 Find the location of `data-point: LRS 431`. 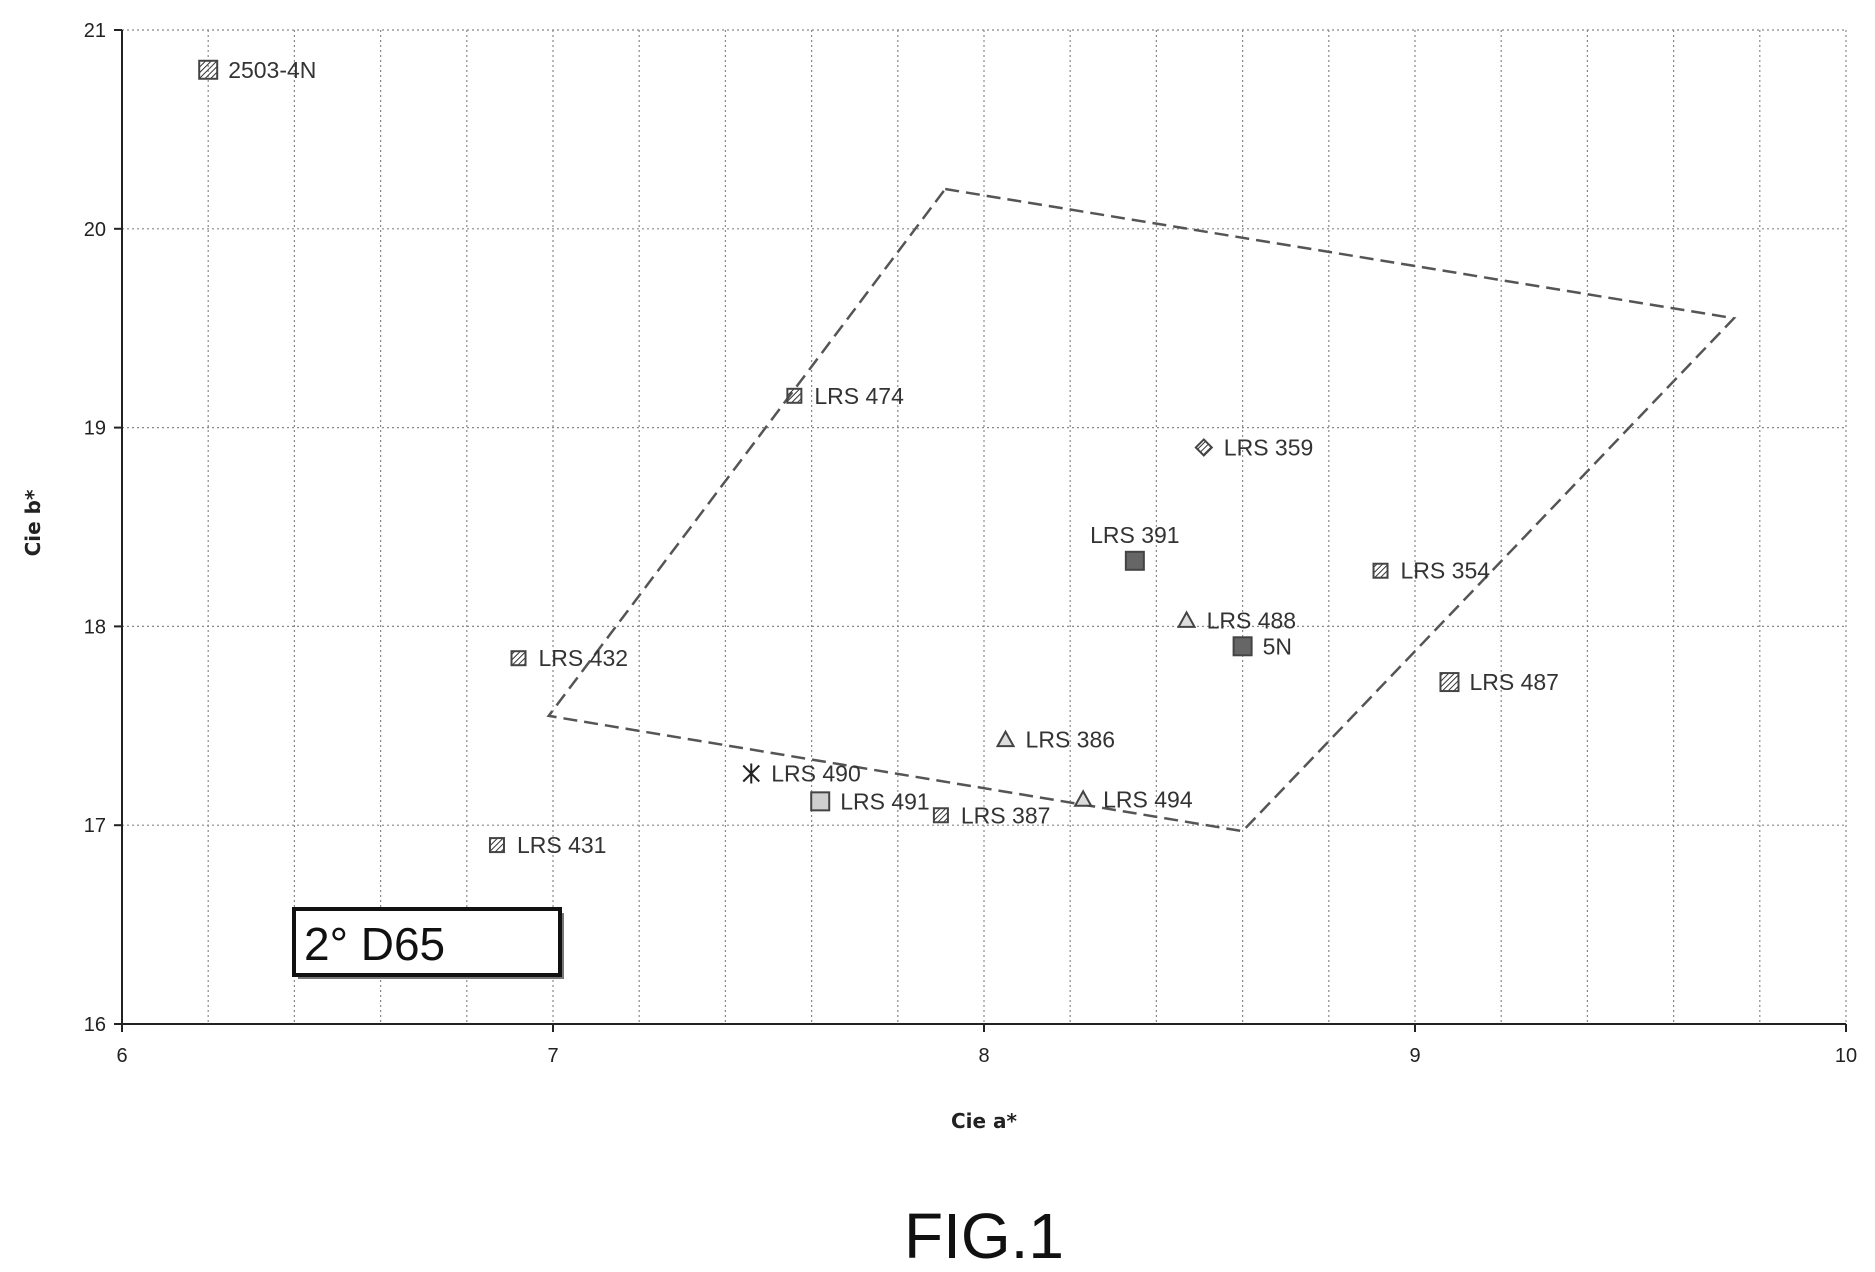

data-point: LRS 431 is located at coordinates (548, 845).